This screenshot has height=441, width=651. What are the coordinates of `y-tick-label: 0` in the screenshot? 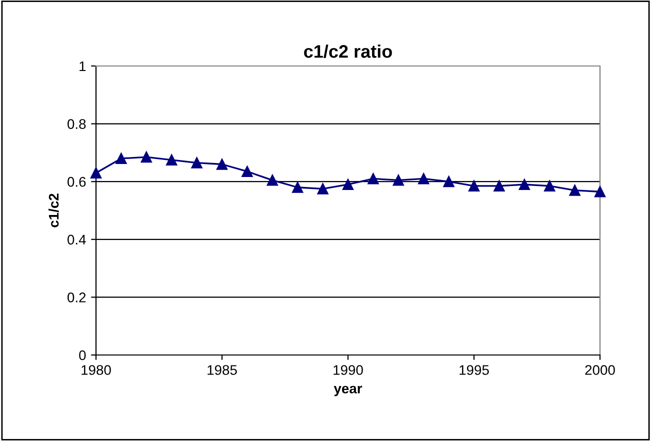 It's located at (82, 355).